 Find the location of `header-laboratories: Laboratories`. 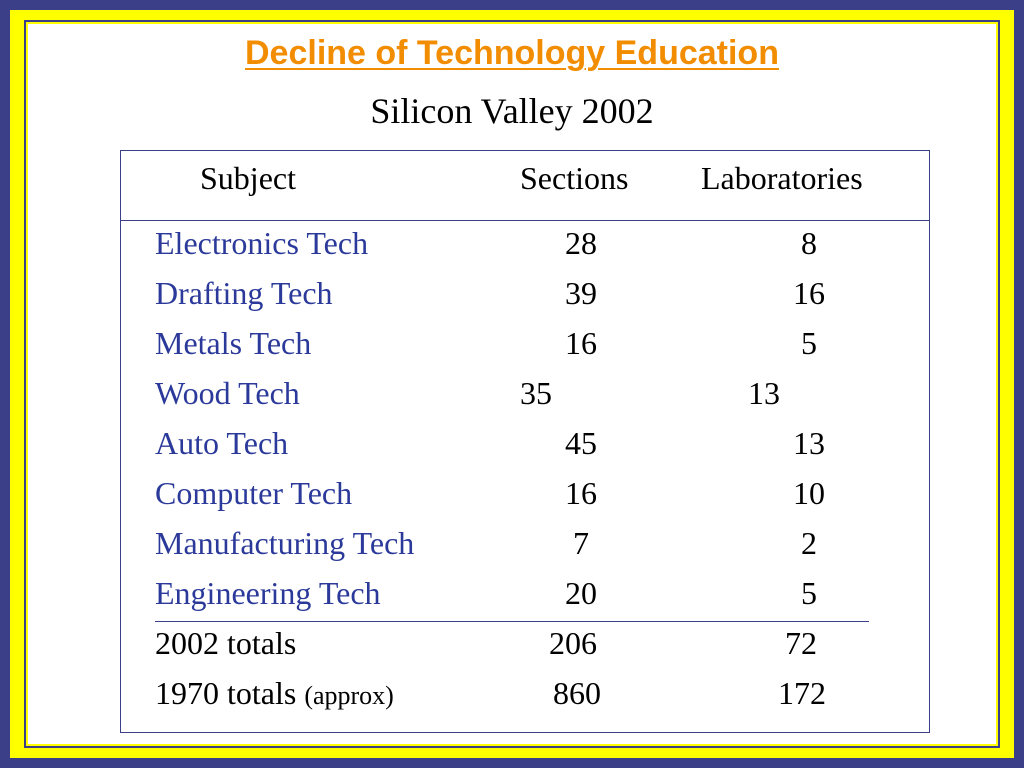

header-laboratories: Laboratories is located at coordinates (782, 178).